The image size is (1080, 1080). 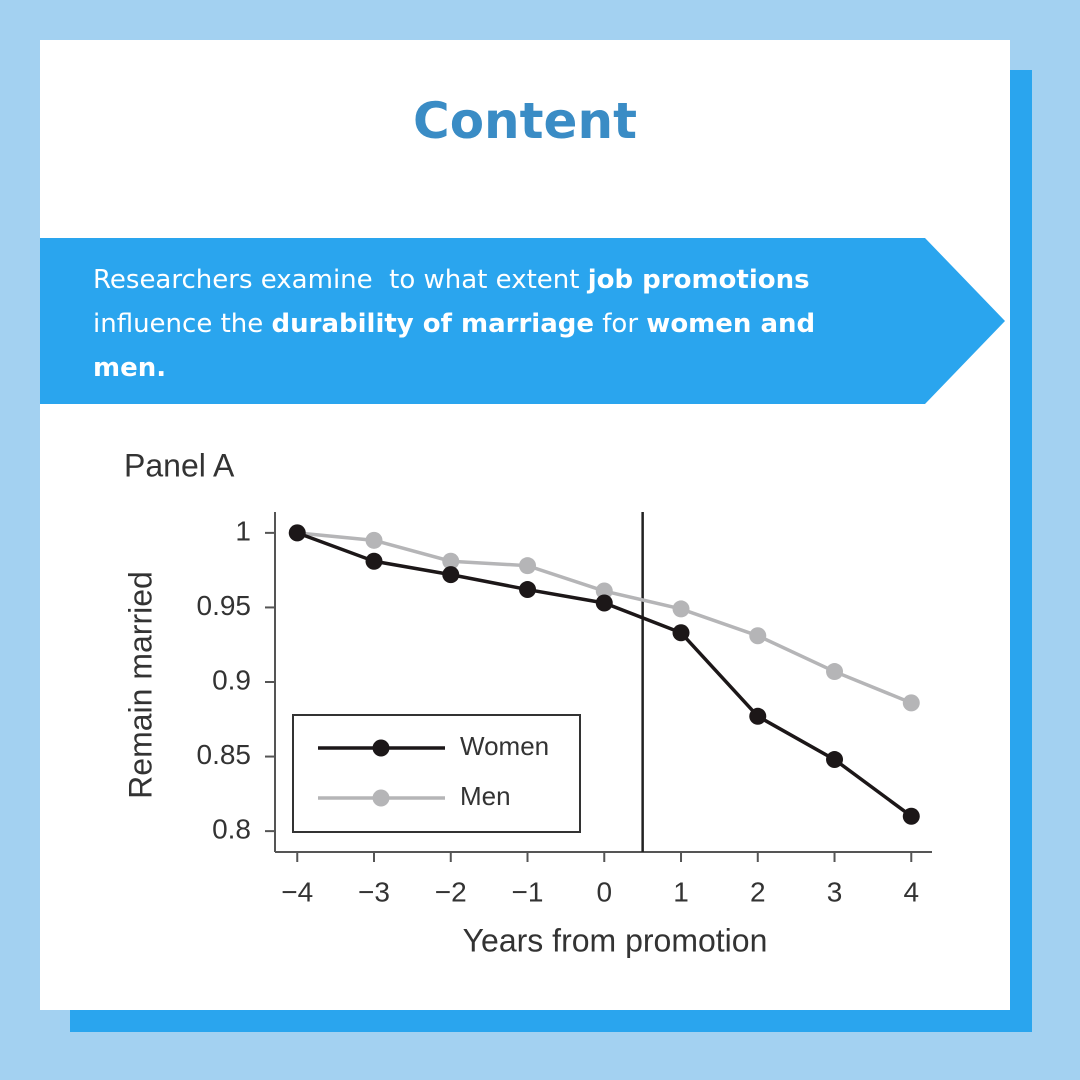 I want to click on banner-arrow, so click(x=522, y=321).